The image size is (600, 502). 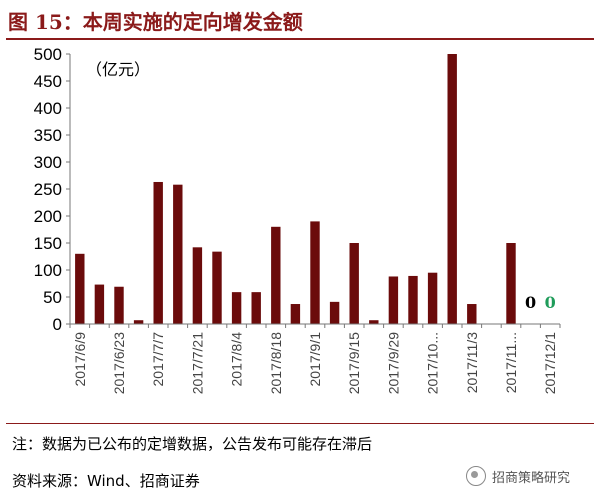 What do you see at coordinates (354, 363) in the screenshot?
I see `x-tick-label: 2017/9/15` at bounding box center [354, 363].